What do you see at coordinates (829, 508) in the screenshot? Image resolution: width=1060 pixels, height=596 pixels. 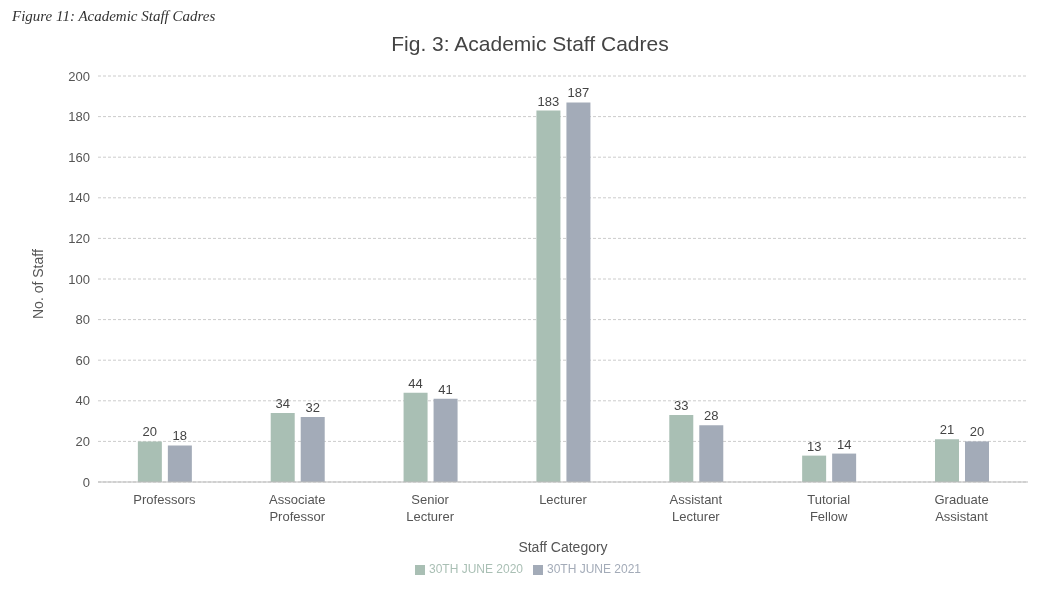 I see `x-tick-label: Tutorial Fellow` at bounding box center [829, 508].